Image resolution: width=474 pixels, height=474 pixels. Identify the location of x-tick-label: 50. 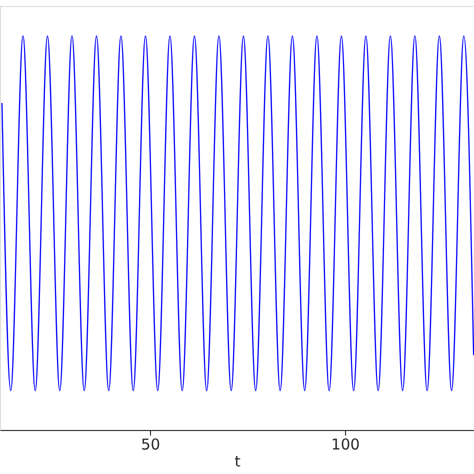
(150, 445).